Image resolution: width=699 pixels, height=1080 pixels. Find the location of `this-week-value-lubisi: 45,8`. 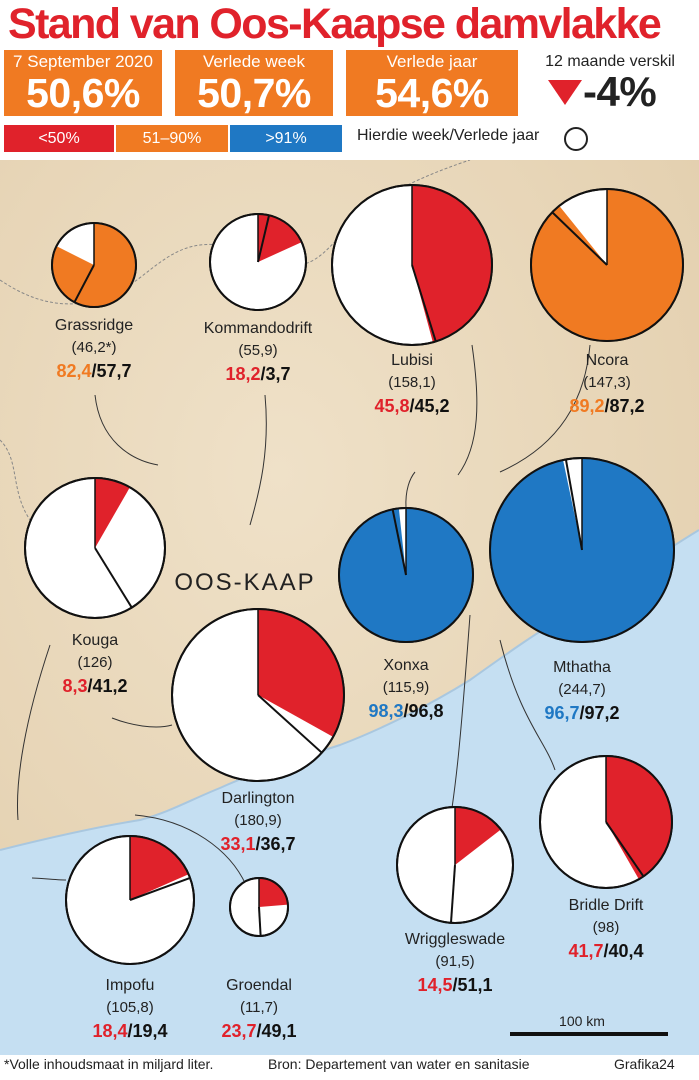

this-week-value-lubisi: 45,8 is located at coordinates (391, 406).